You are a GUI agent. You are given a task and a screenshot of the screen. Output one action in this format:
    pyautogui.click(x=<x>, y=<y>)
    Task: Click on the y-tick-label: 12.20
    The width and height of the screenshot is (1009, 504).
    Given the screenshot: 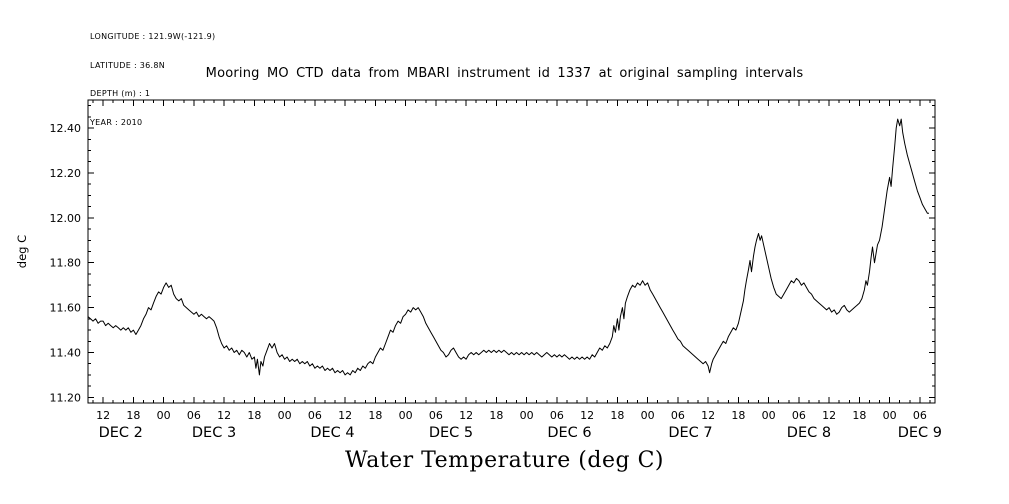 What is the action you would take?
    pyautogui.click(x=66, y=173)
    